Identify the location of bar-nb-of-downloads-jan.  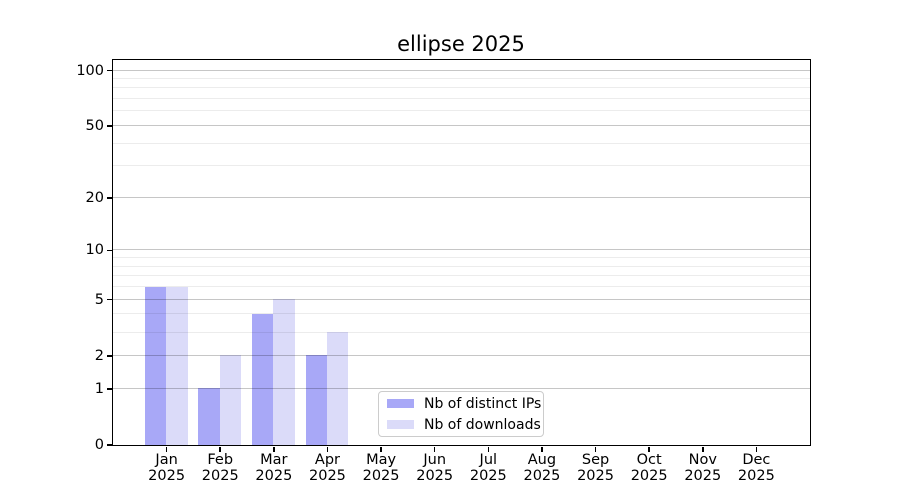
(177, 365).